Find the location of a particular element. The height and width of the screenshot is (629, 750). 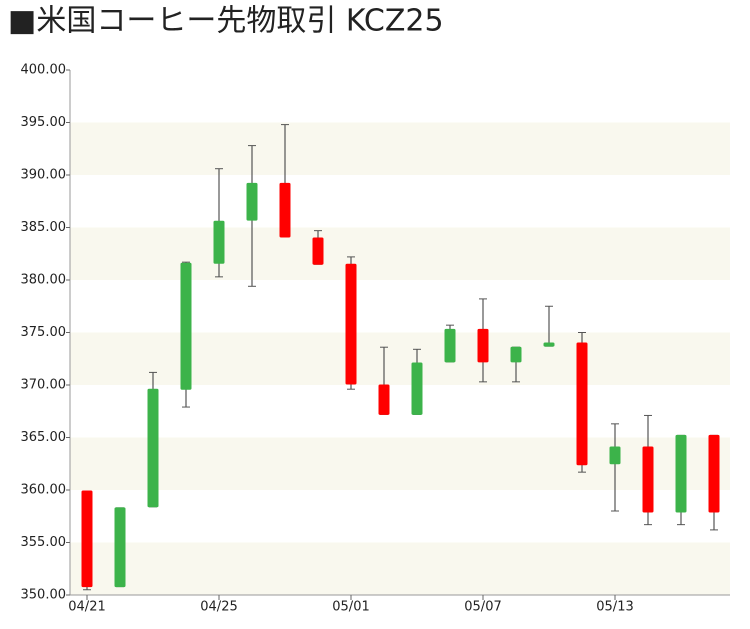

x-tick-label: 05/01 is located at coordinates (350, 607).